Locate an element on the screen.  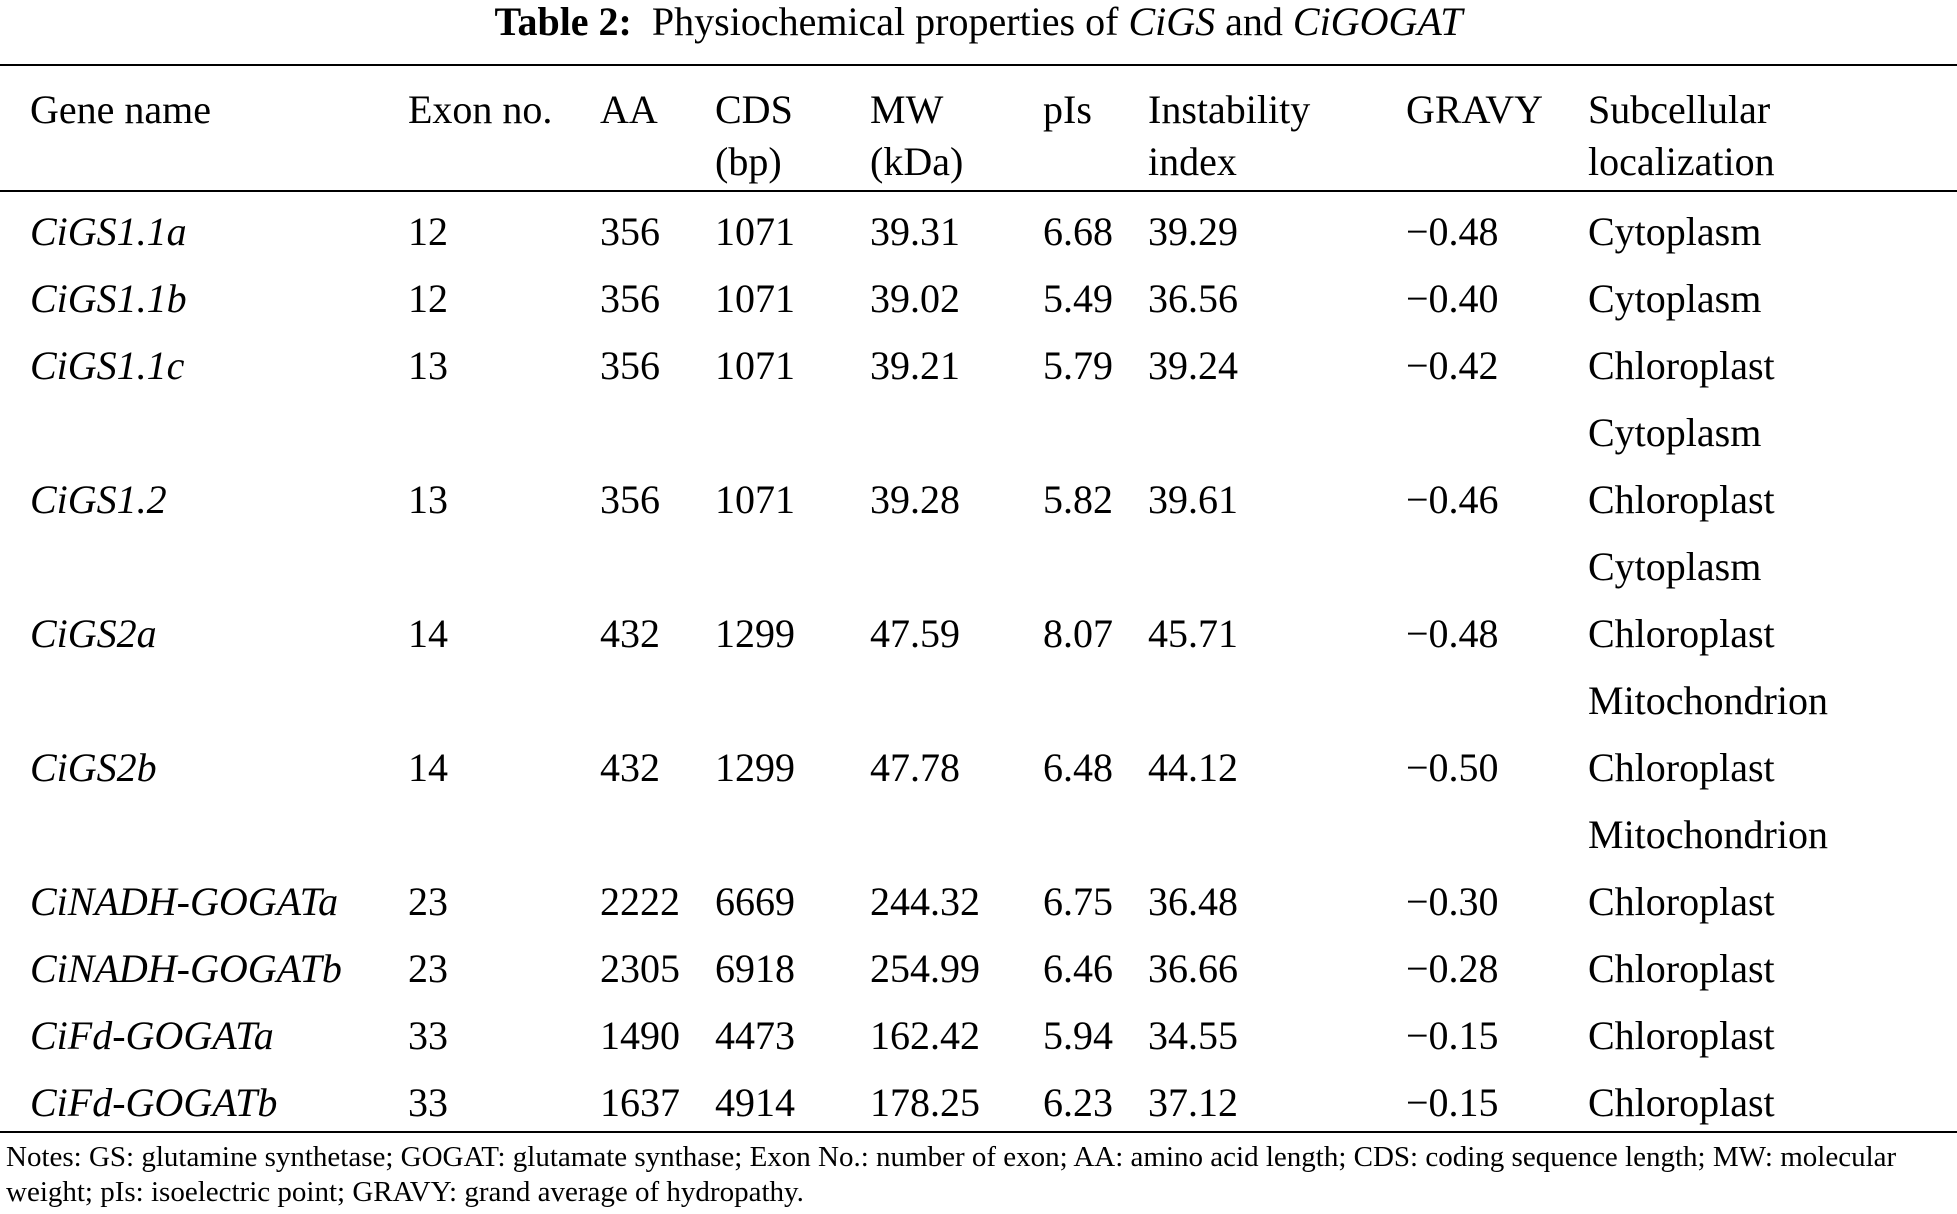
table-cell: 5.94 is located at coordinates (1078, 1035).